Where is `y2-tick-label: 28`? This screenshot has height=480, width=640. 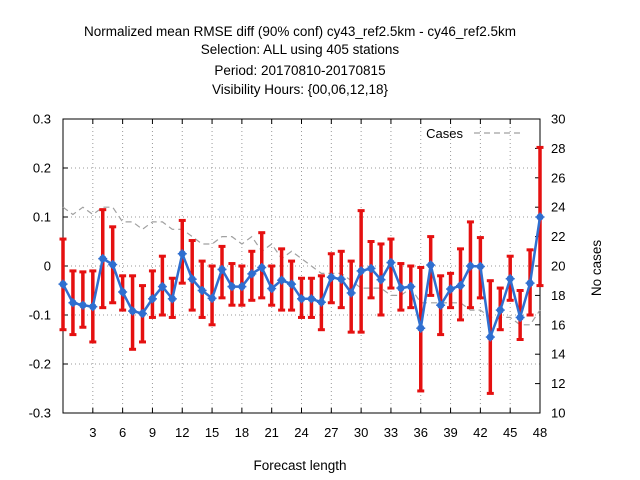
y2-tick-label: 28 is located at coordinates (558, 148).